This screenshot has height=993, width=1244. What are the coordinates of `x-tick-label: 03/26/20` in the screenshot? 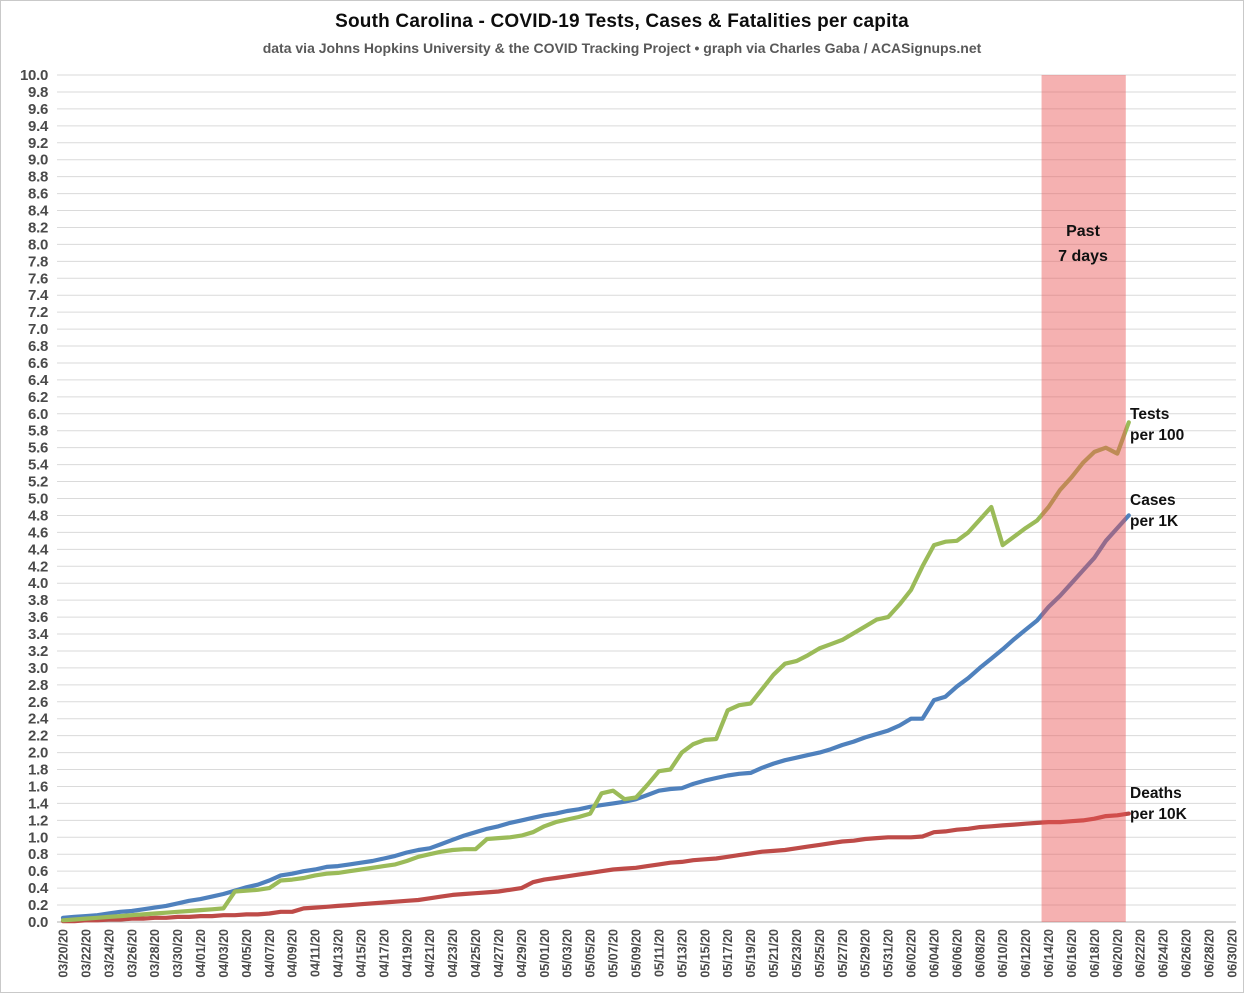 It's located at (132, 953).